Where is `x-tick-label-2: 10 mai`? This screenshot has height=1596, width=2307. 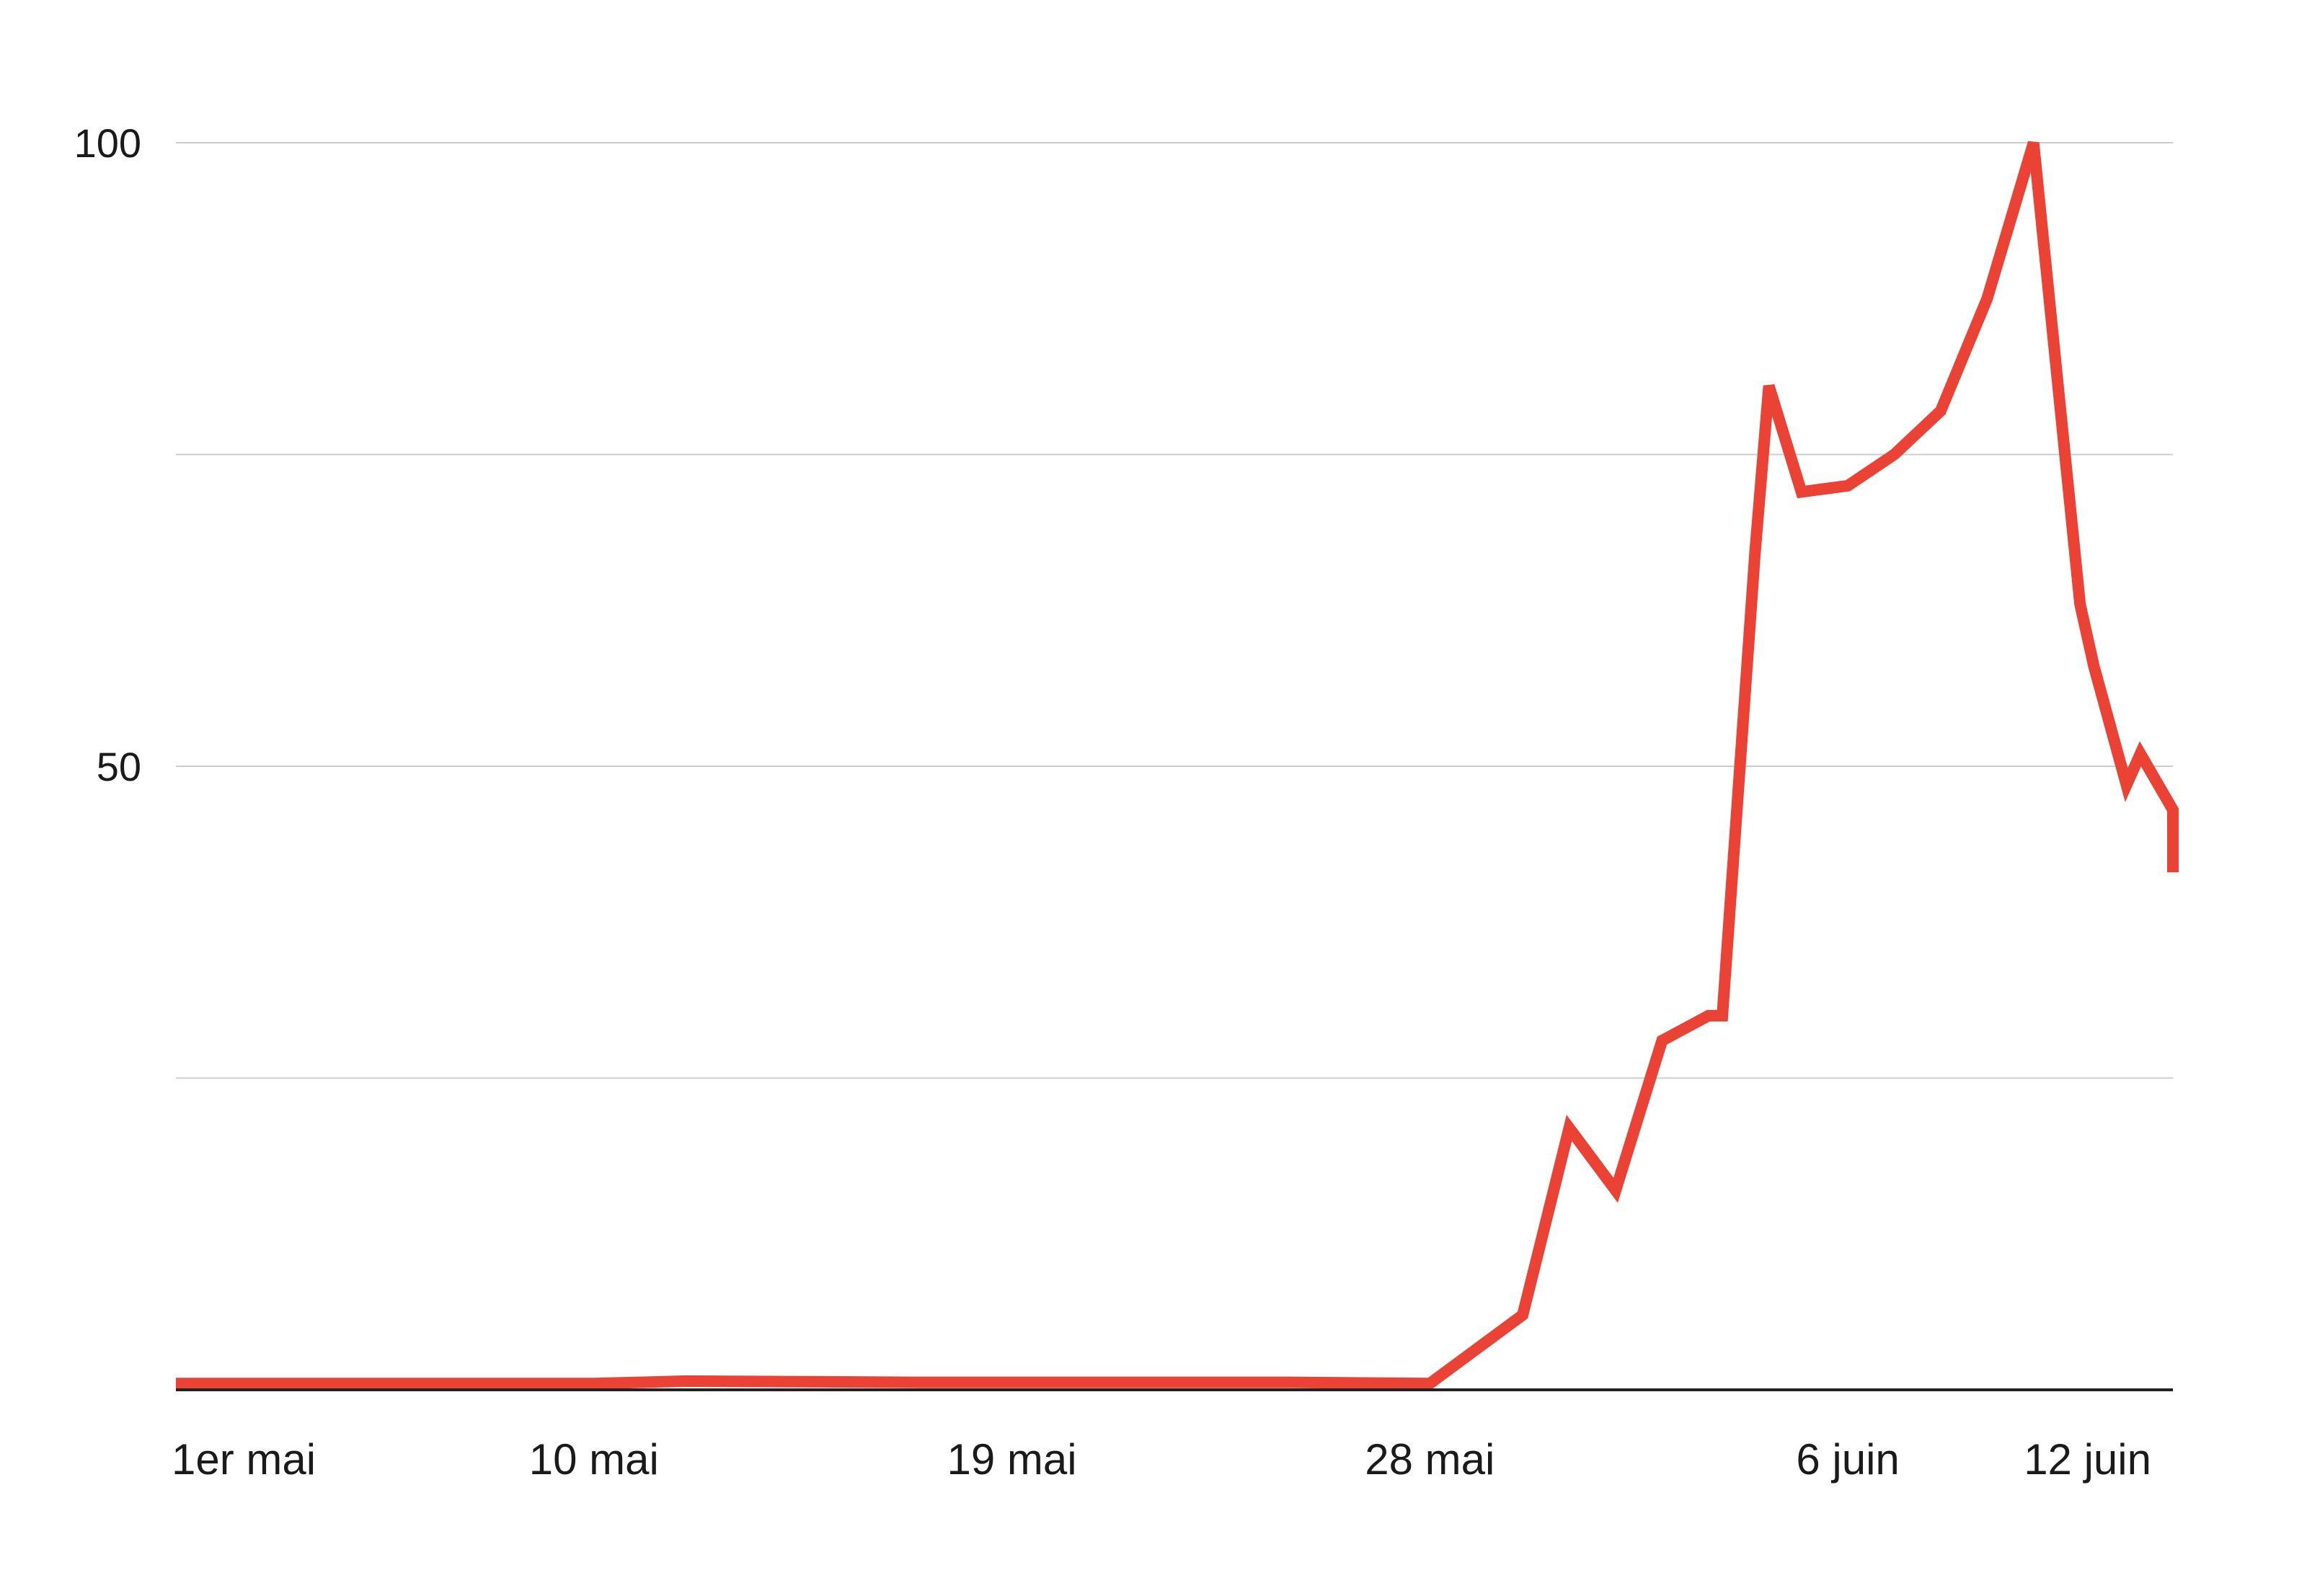
x-tick-label-2: 10 mai is located at coordinates (594, 1460).